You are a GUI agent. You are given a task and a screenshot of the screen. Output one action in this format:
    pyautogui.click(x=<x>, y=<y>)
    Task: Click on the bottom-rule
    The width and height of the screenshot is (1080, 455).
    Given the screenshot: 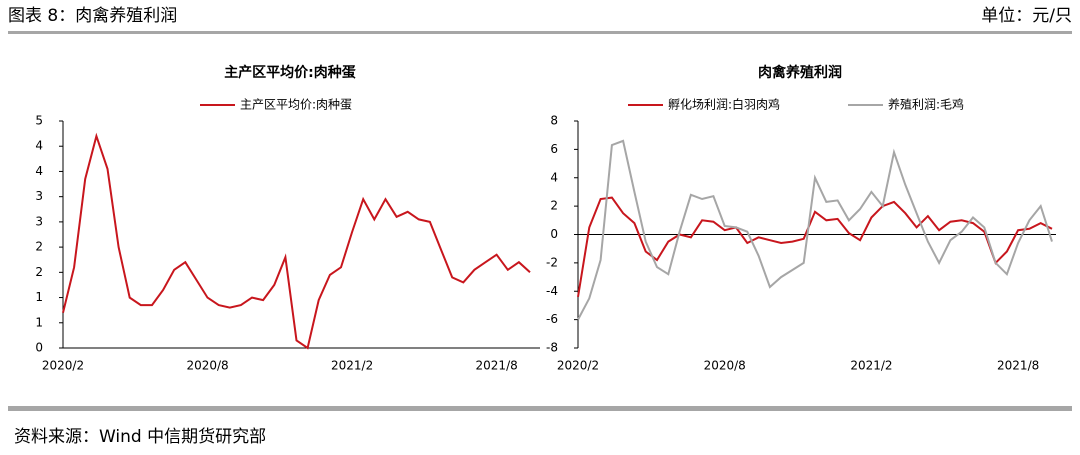 What is the action you would take?
    pyautogui.click(x=540, y=408)
    